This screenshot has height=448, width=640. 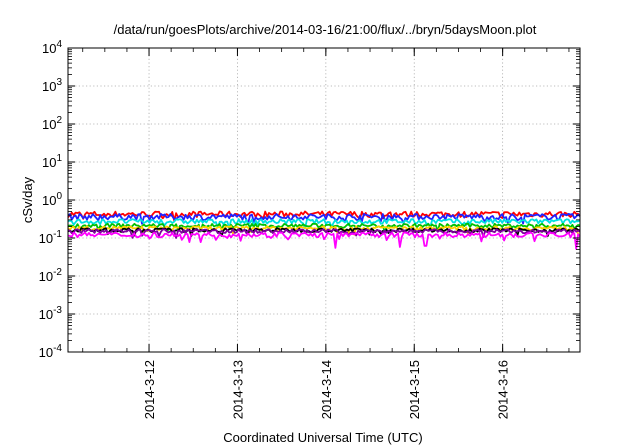 What do you see at coordinates (52, 161) in the screenshot?
I see `y-tick-label: 10¹` at bounding box center [52, 161].